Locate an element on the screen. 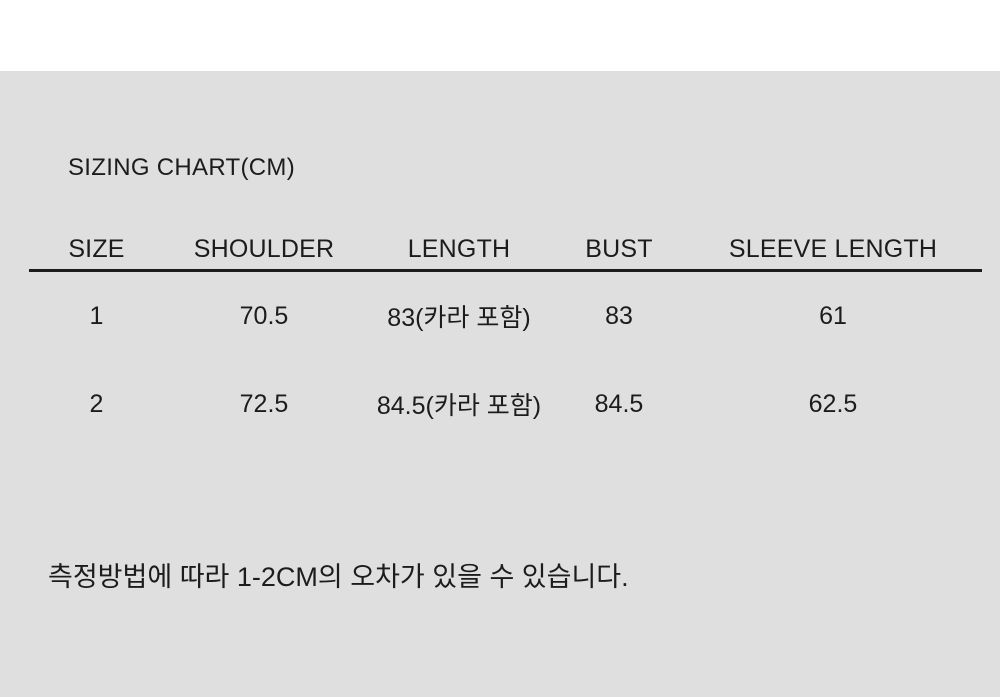  top-white-strip is located at coordinates (500, 35).